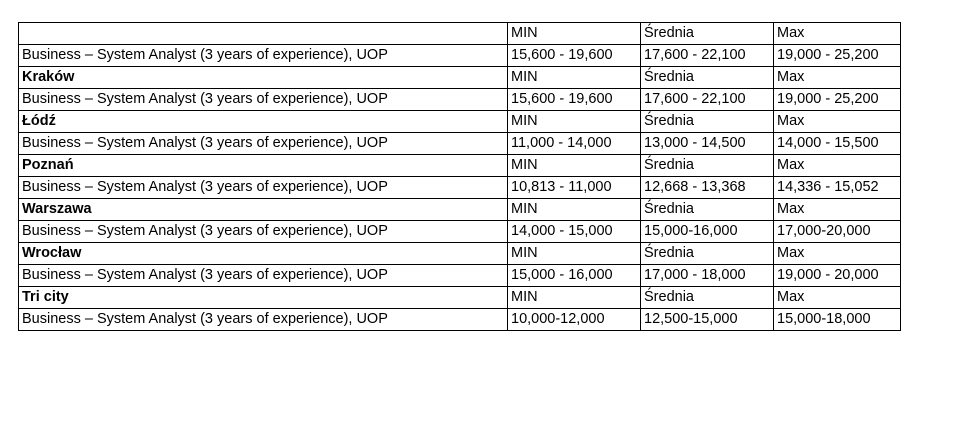 The image size is (955, 421). I want to click on table-row-city: Kraków MIN Średnia Max, so click(459, 77).